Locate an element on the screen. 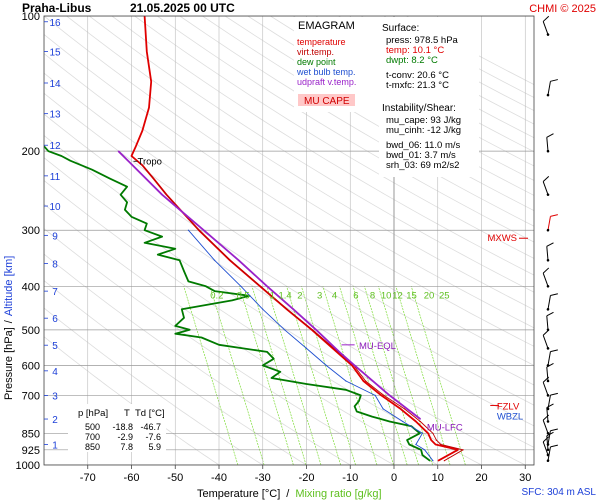  t-mxfc: t-mxfc: 21.3 °C is located at coordinates (417, 85).